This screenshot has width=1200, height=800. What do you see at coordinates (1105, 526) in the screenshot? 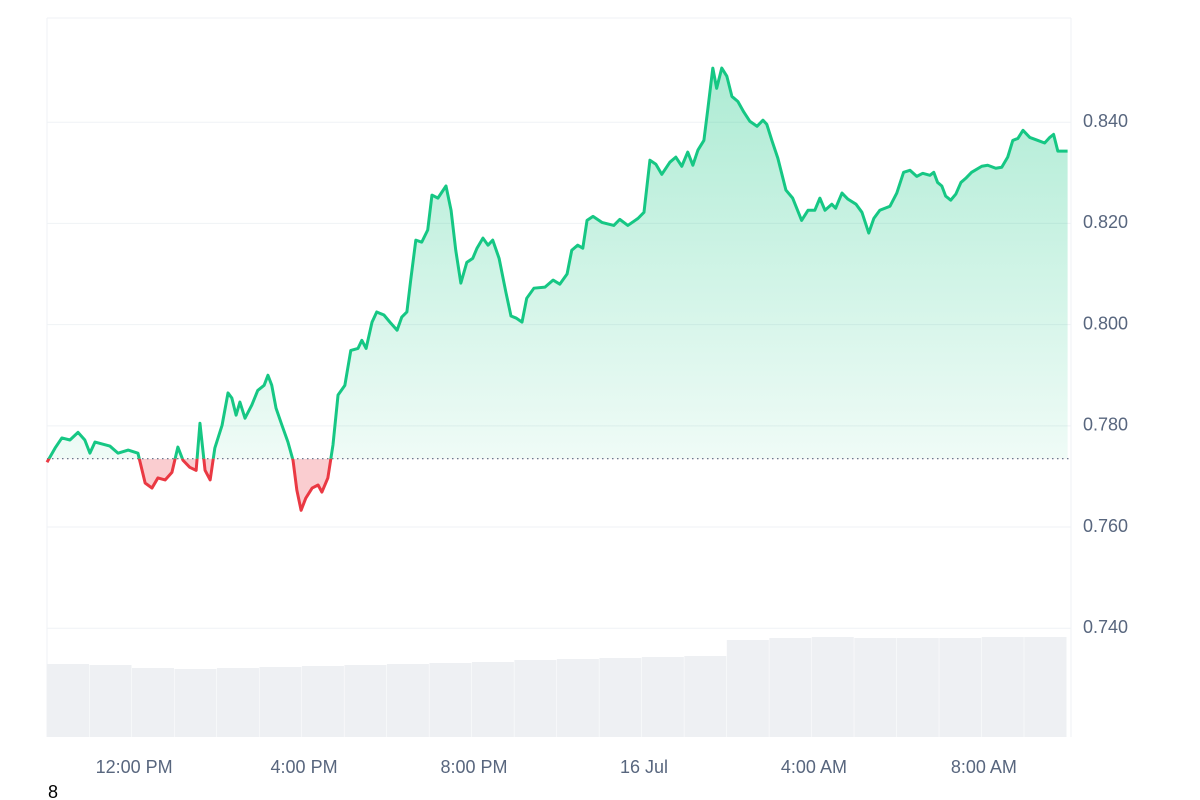
I see `y-tick-label: 0.760` at bounding box center [1105, 526].